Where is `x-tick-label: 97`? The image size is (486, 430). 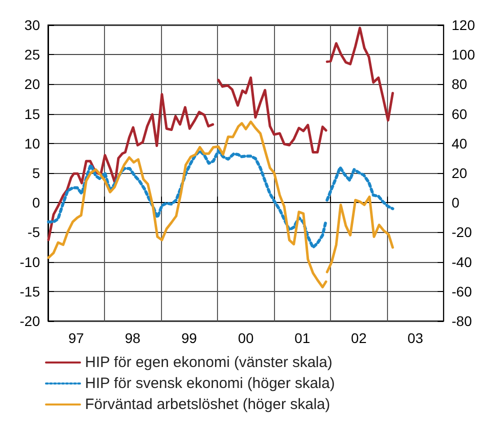
x-tick-label: 97 is located at coordinates (76, 338).